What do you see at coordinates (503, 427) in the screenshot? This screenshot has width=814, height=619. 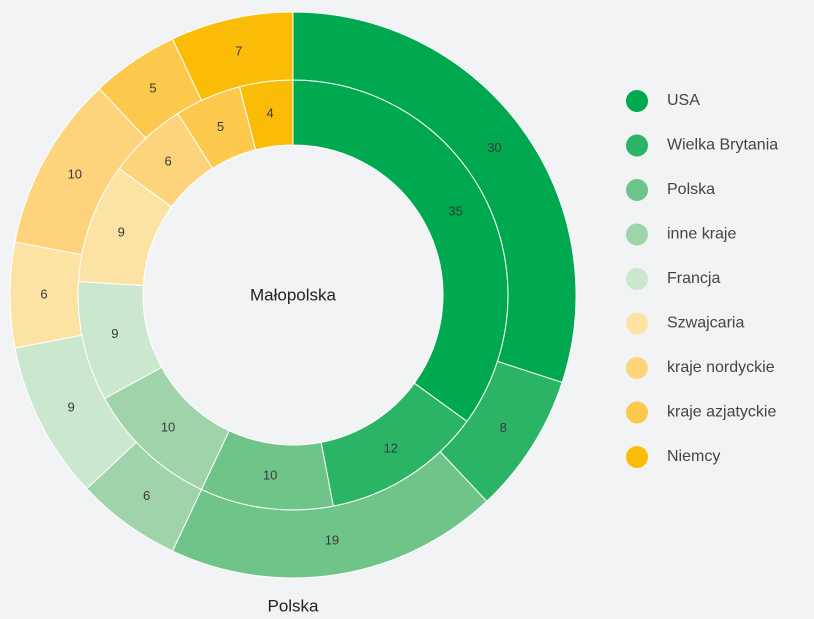 I see `value-label: 8` at bounding box center [503, 427].